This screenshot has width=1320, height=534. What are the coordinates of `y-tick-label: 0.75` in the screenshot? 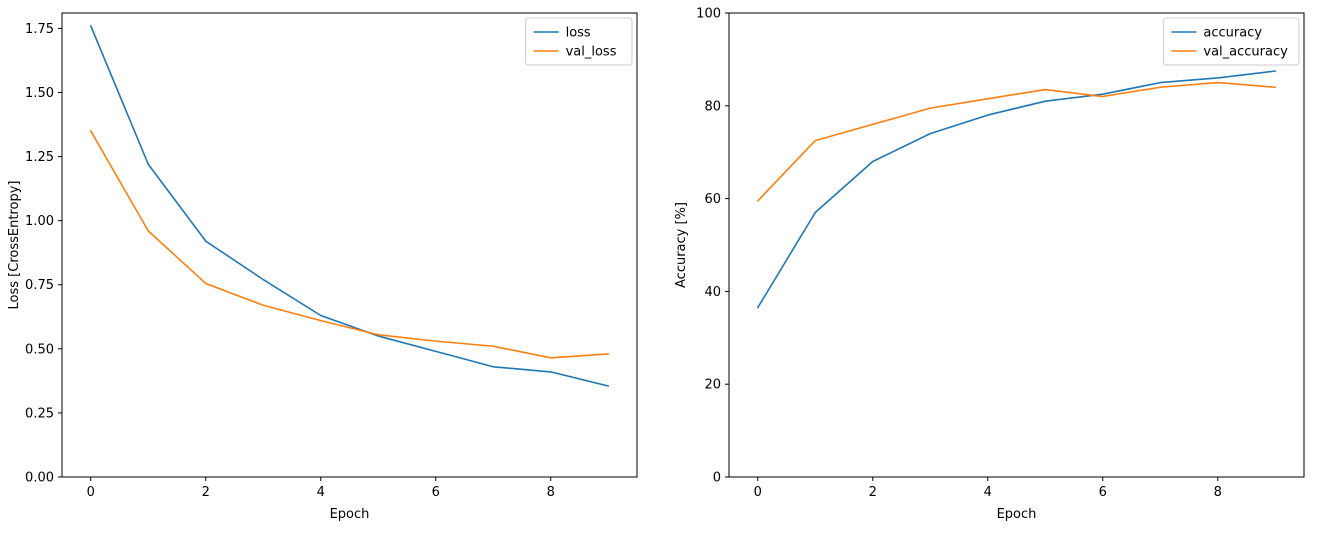 It's located at (39, 285).